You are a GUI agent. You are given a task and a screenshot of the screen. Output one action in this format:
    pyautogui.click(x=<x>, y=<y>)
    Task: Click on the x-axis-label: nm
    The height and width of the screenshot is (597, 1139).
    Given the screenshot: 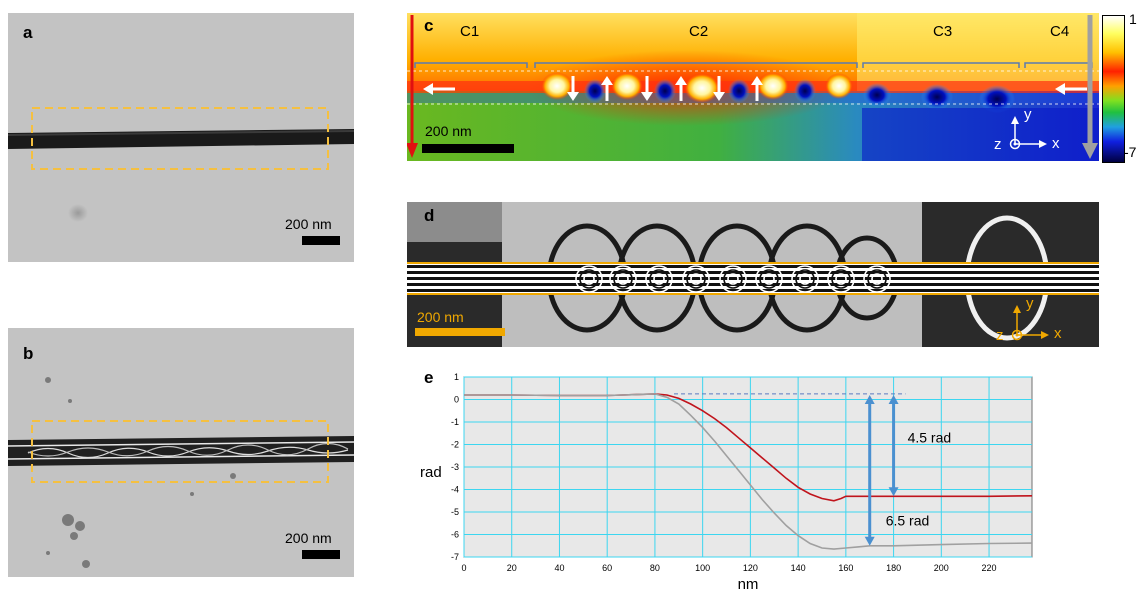 What is the action you would take?
    pyautogui.click(x=748, y=584)
    